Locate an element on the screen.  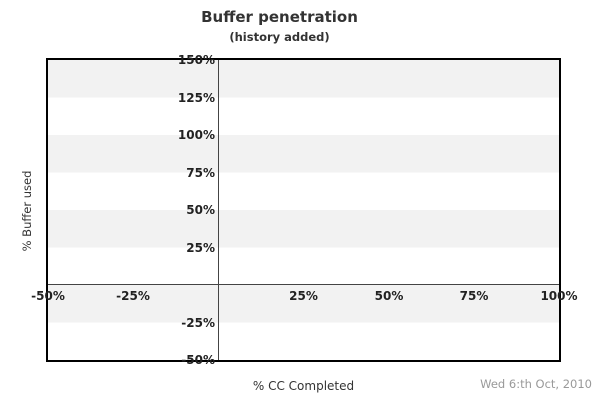
x-tick-label-neg25: -25% is located at coordinates (133, 296).